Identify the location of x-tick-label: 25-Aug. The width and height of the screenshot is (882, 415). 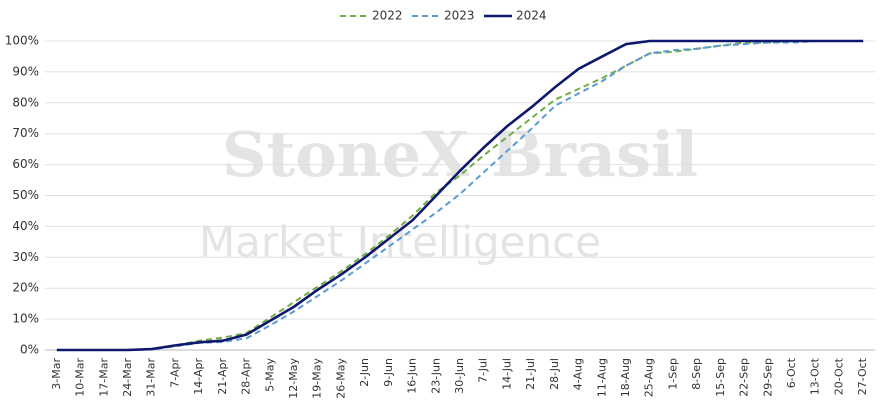
(649, 377).